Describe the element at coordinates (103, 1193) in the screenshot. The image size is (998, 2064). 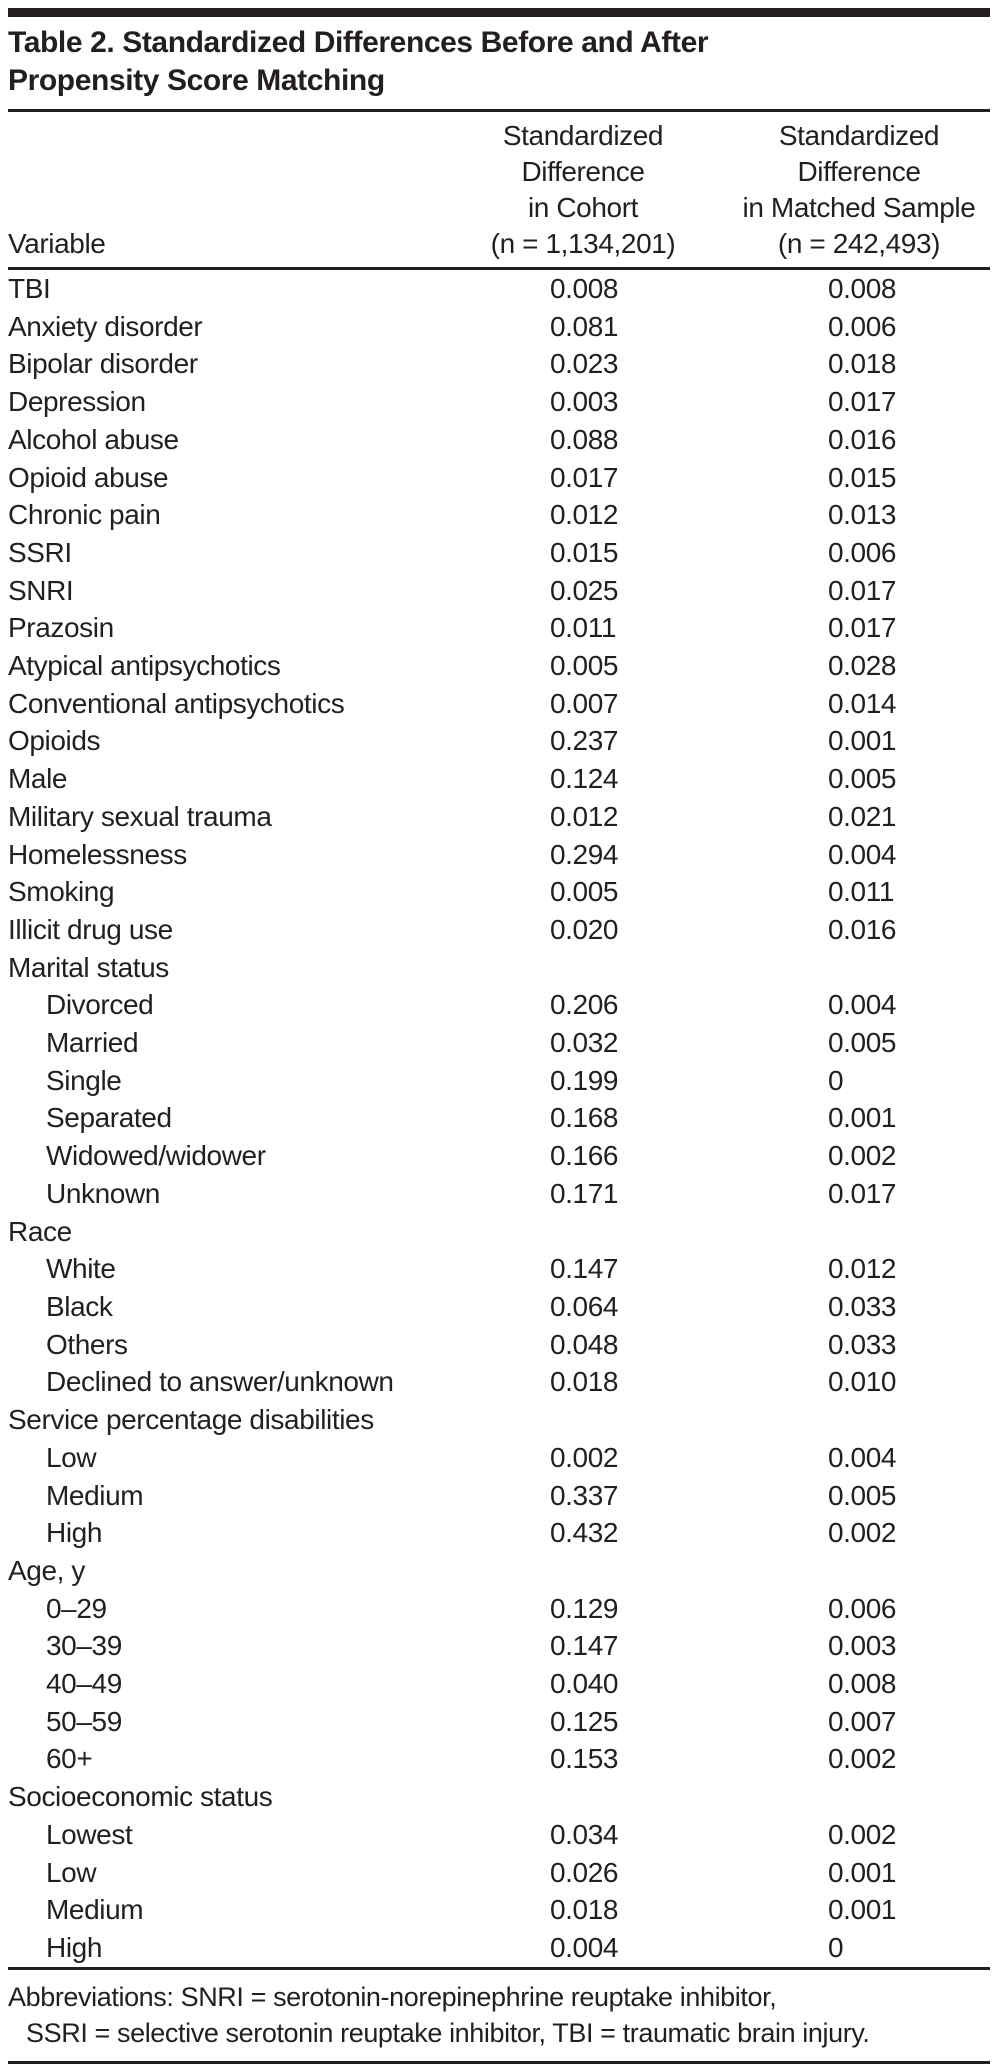
I see `variable-label: Unknown` at that location.